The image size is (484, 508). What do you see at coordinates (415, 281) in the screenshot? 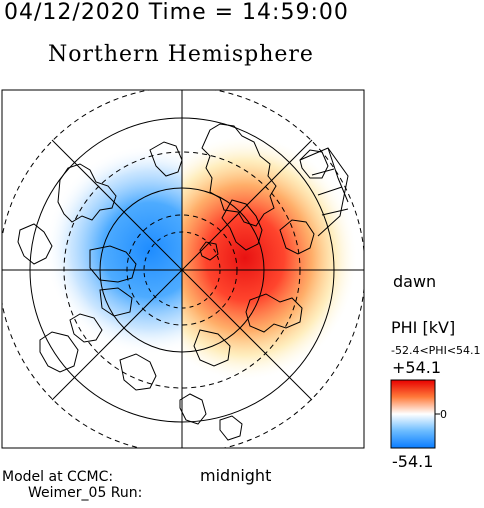
I see `dawn-label: dawn` at bounding box center [415, 281].